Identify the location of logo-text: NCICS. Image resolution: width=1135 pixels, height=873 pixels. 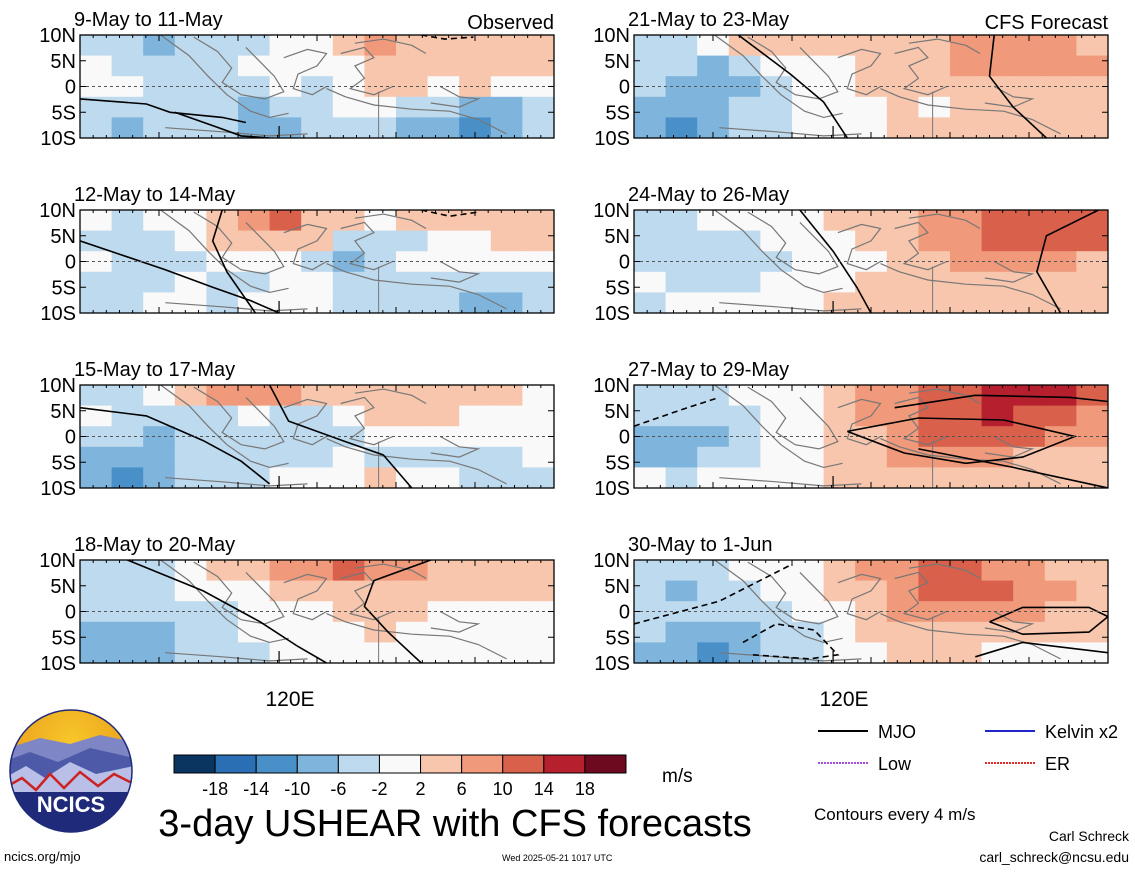
(71, 804).